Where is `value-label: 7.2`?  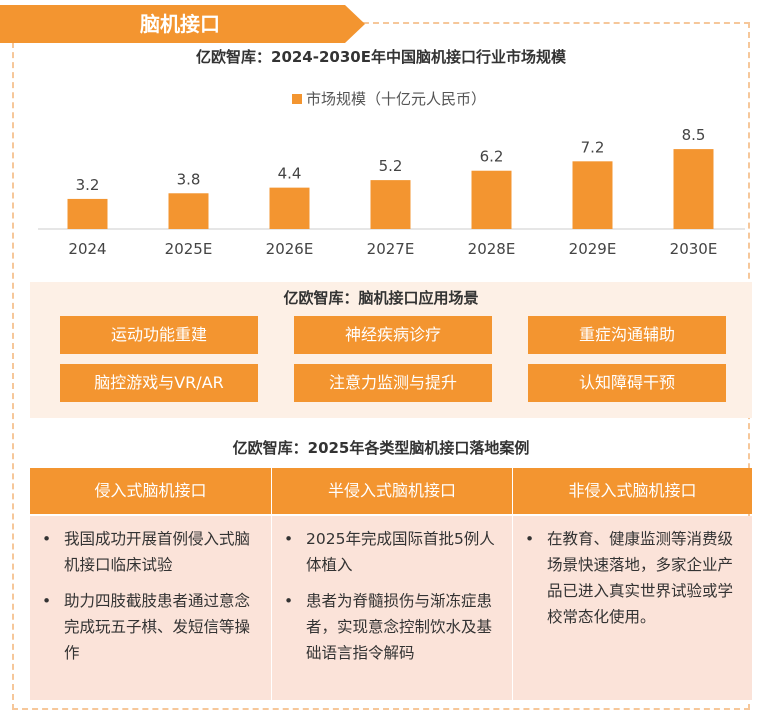
value-label: 7.2 is located at coordinates (593, 147).